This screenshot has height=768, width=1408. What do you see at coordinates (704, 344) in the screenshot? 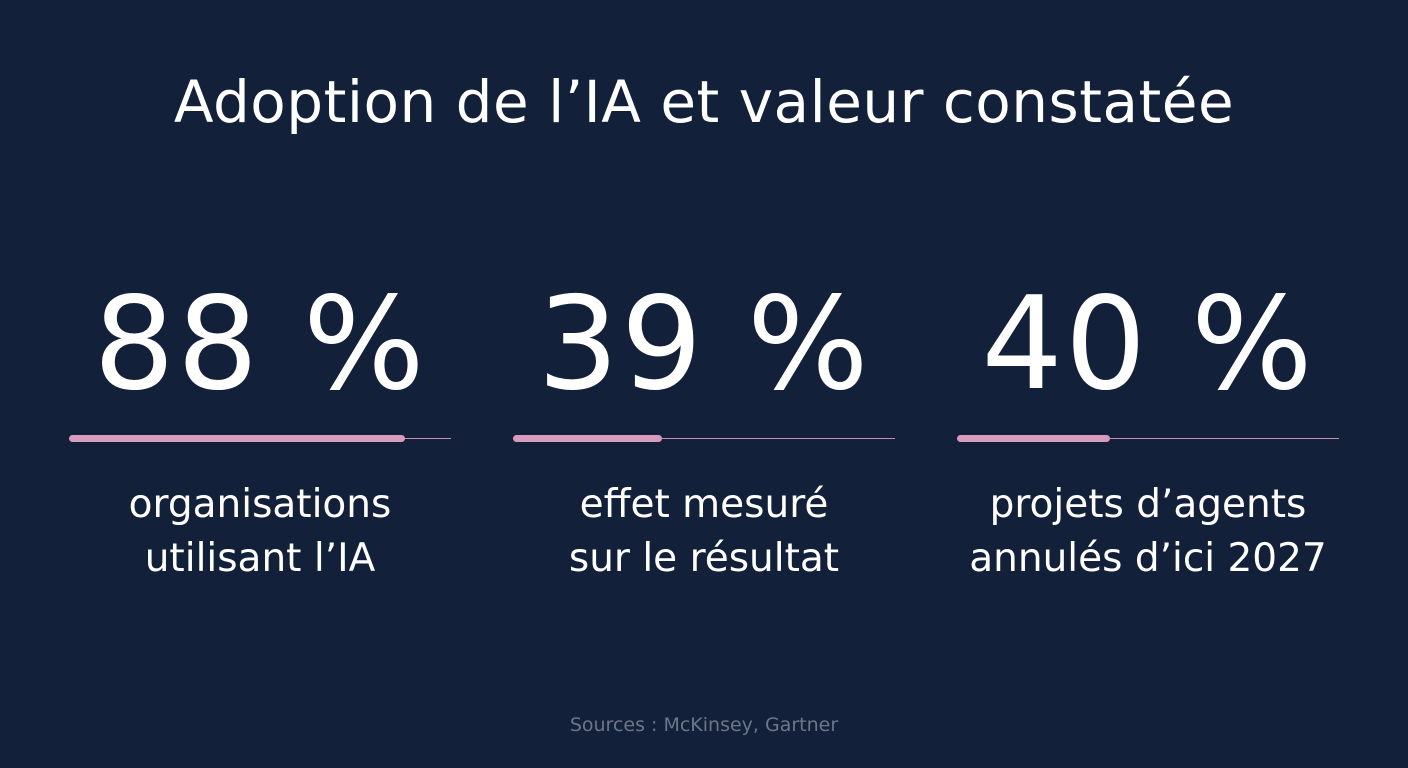
I see `stat-value: 39 %` at bounding box center [704, 344].